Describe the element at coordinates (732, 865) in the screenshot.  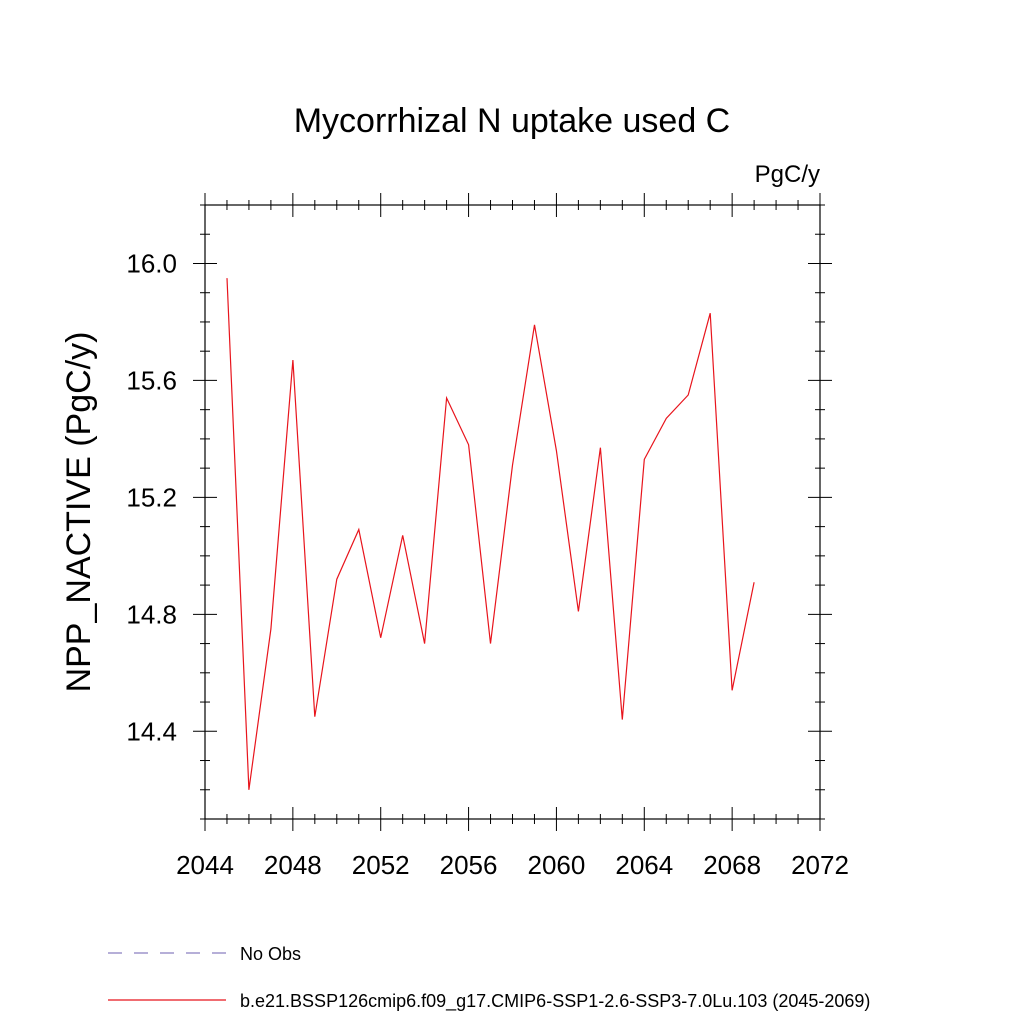
I see `x-tick-label: 2068` at that location.